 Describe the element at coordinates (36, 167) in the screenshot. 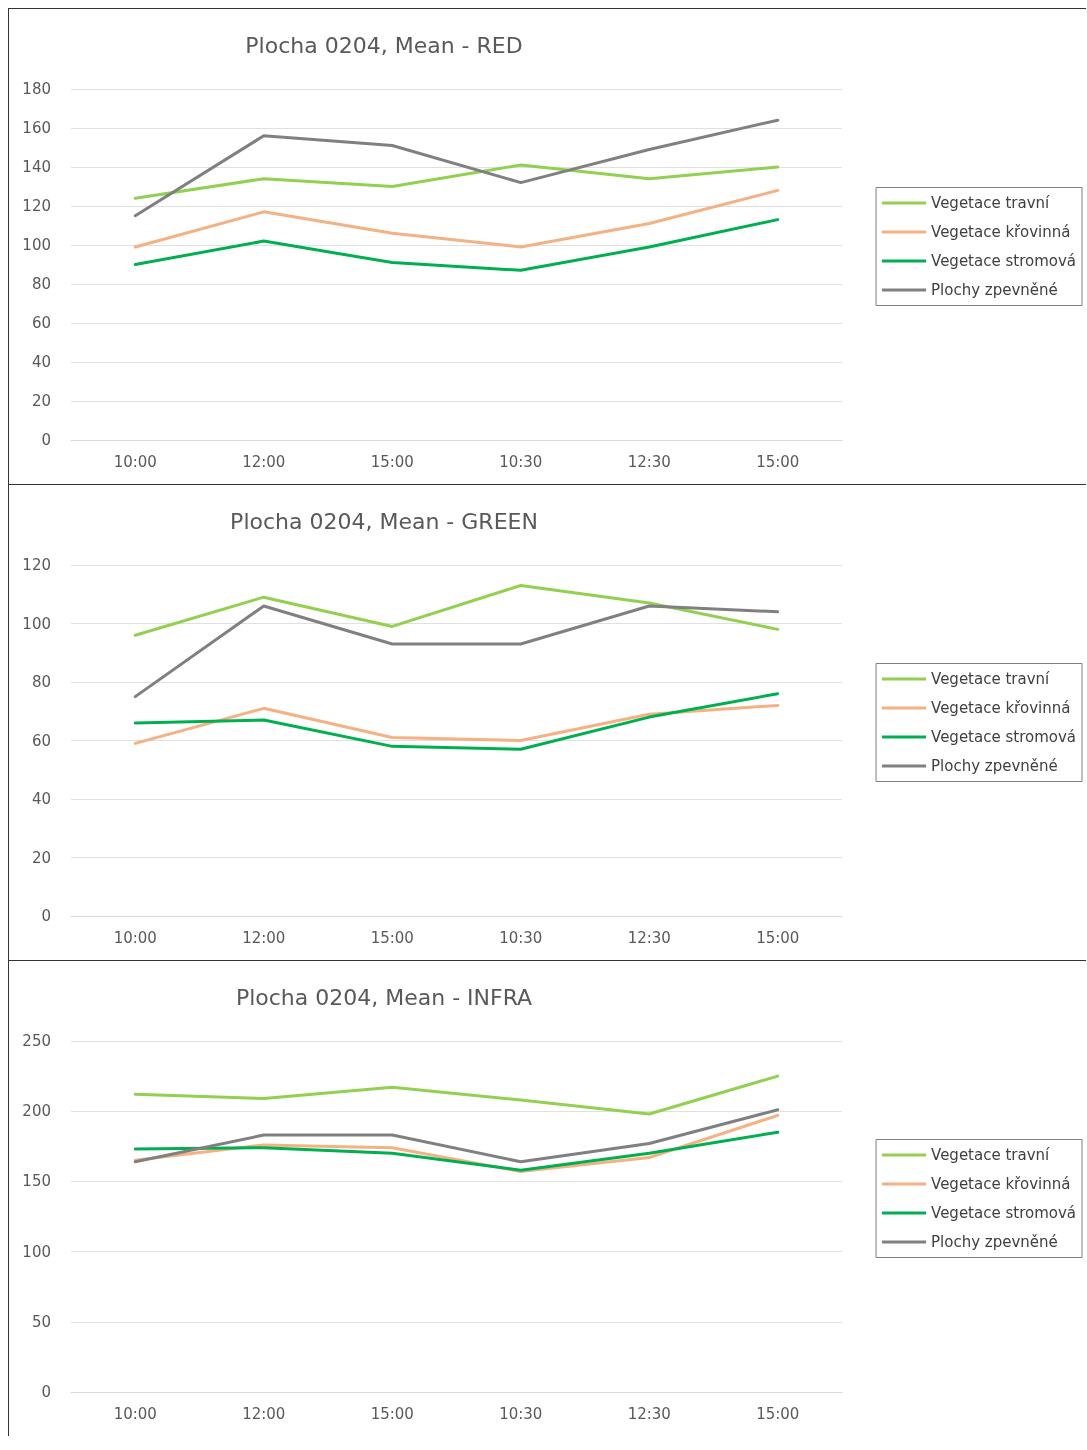

I see `y-tick-label: 140` at that location.